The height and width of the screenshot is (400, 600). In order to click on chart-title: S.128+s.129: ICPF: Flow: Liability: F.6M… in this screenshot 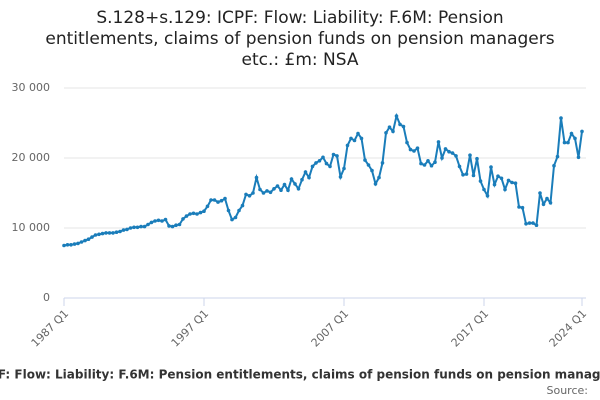, I will do `click(299, 18)`.